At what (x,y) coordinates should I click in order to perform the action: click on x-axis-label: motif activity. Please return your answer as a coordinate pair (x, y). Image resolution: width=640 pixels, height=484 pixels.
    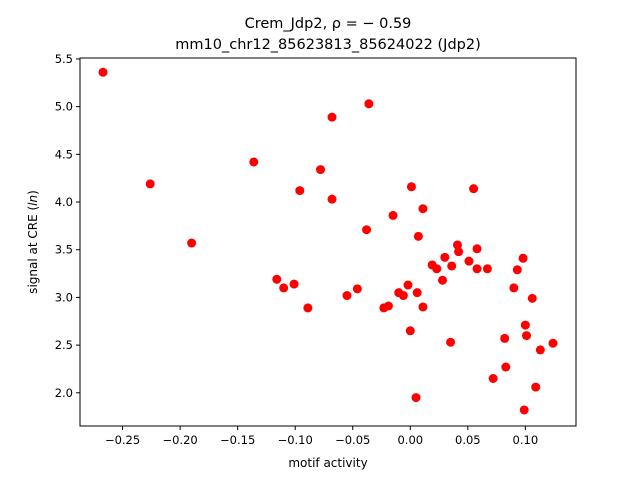
    Looking at the image, I should click on (327, 463).